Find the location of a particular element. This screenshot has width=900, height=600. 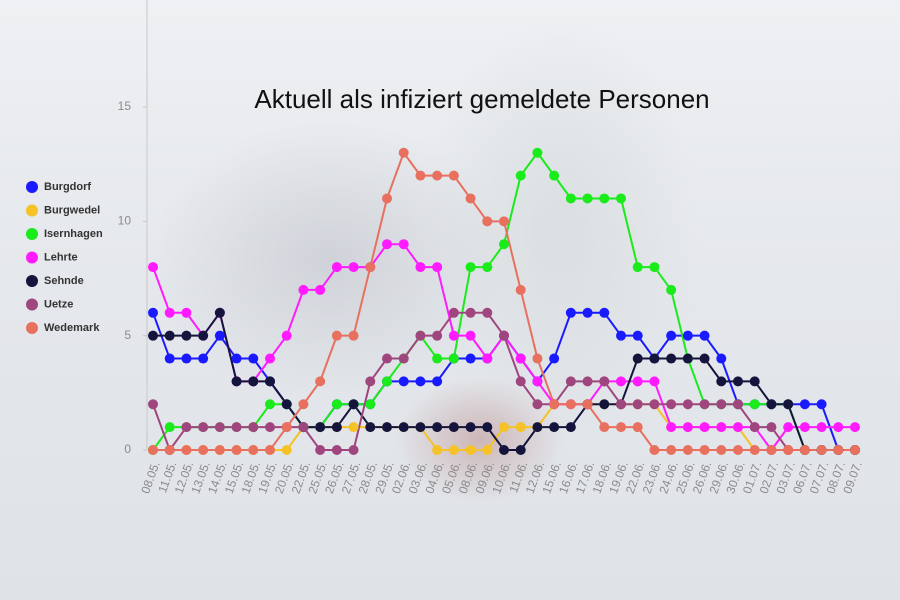

y-tick-label: 15 is located at coordinates (125, 106).